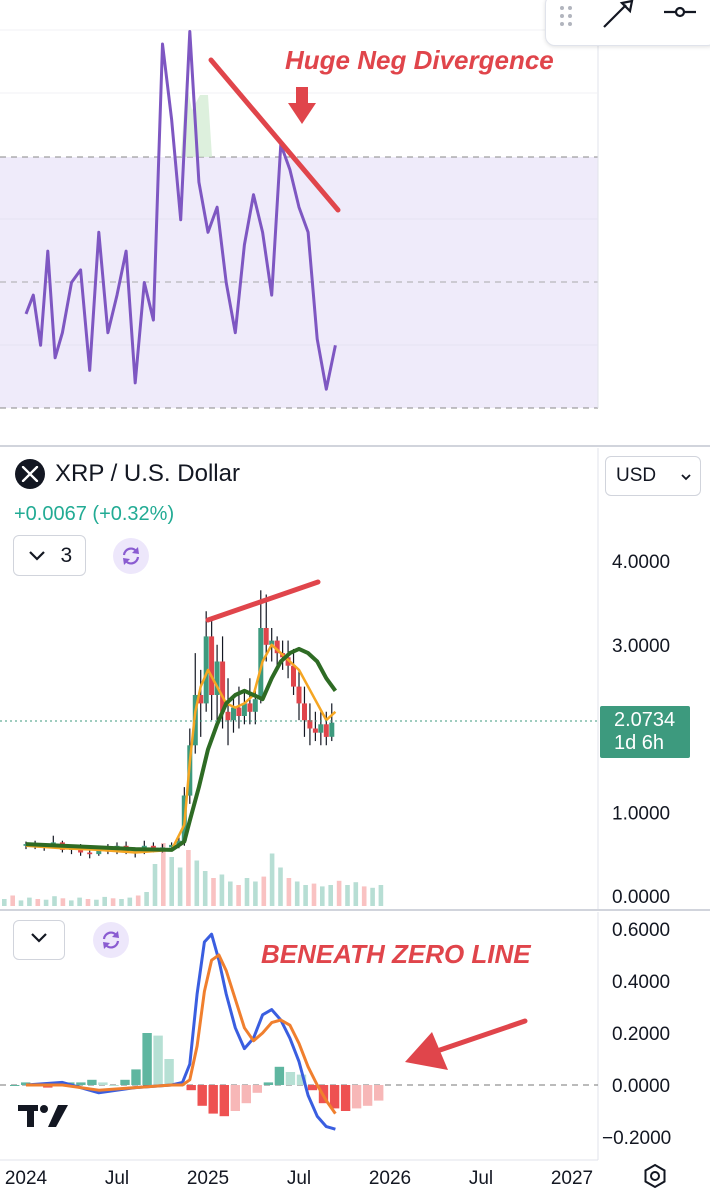 The height and width of the screenshot is (1200, 710). What do you see at coordinates (566, 16) in the screenshot?
I see `drag-handle-icon` at bounding box center [566, 16].